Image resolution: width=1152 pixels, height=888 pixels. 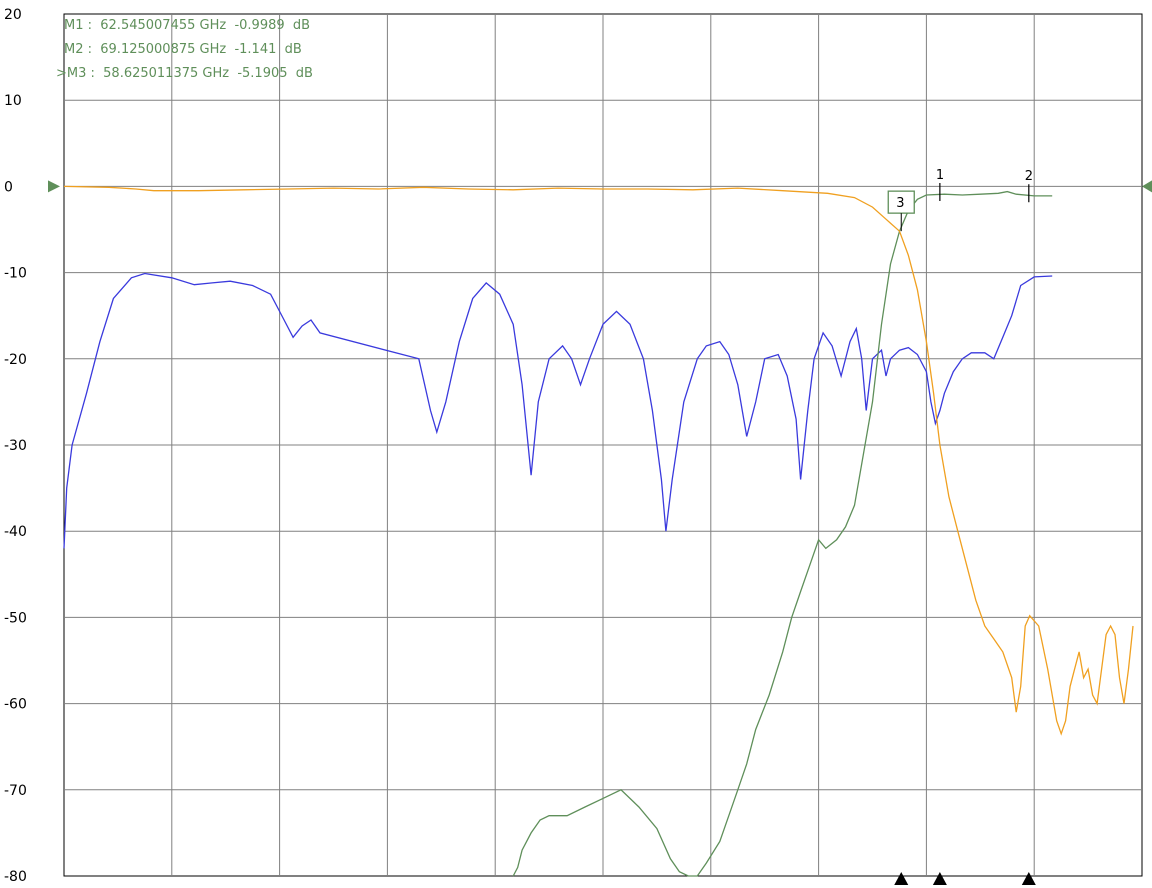 What do you see at coordinates (15, 618) in the screenshot?
I see `y-tick-label: -50` at bounding box center [15, 618].